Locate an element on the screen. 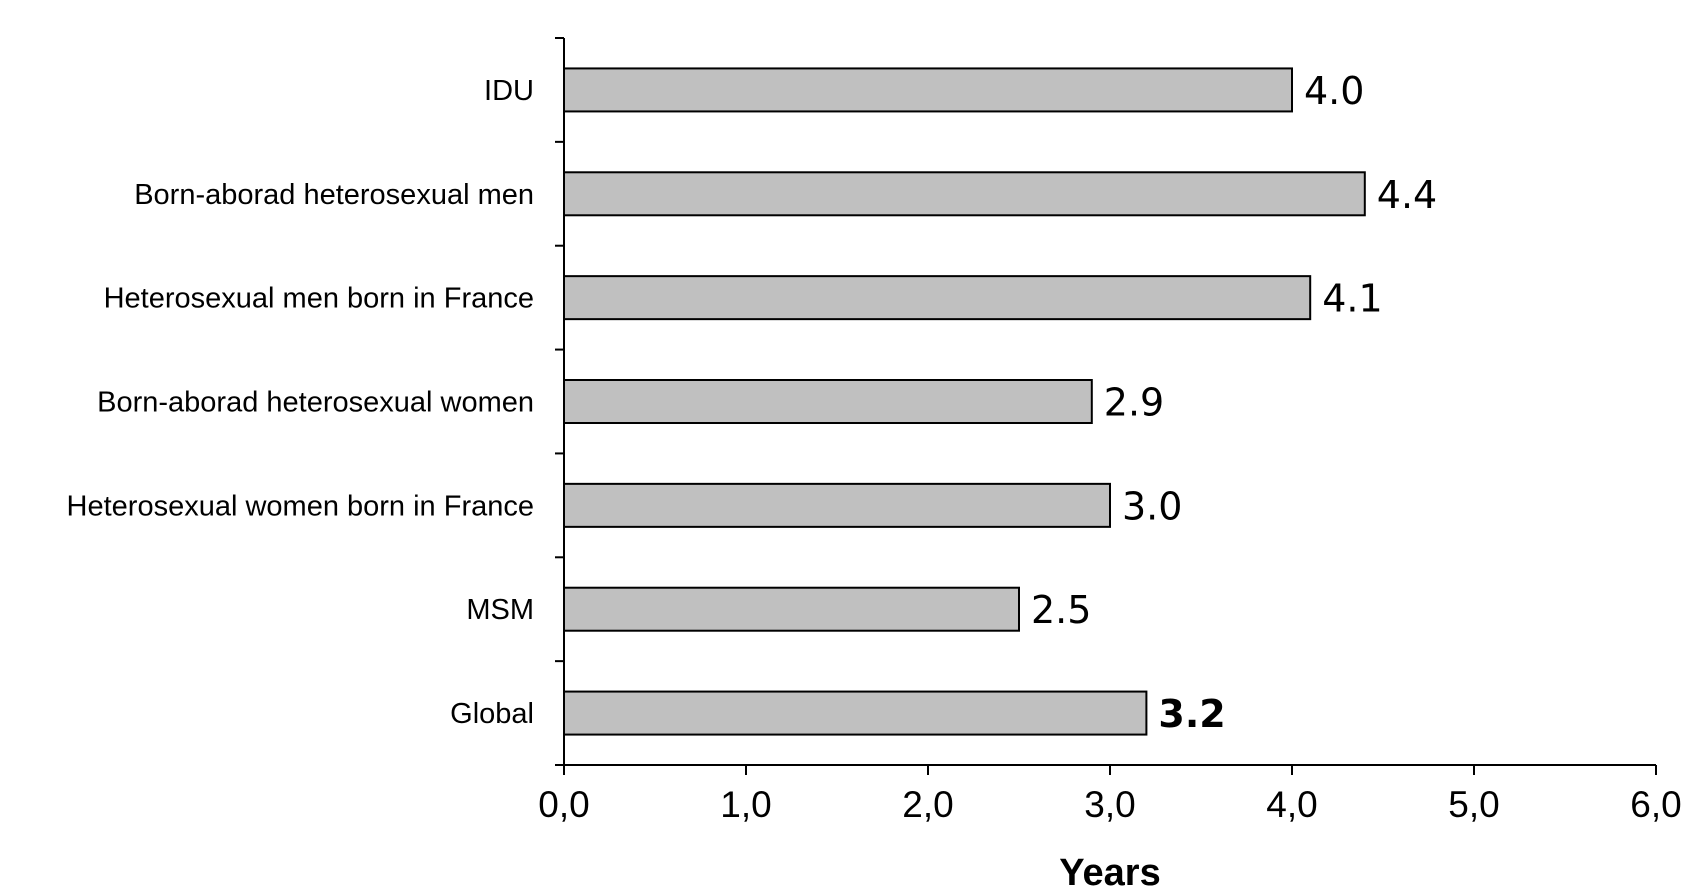  x-axis-ticks: 0,0 1,0 2,0 3,0 4,0 5,0 6,0 is located at coordinates (1110, 795).